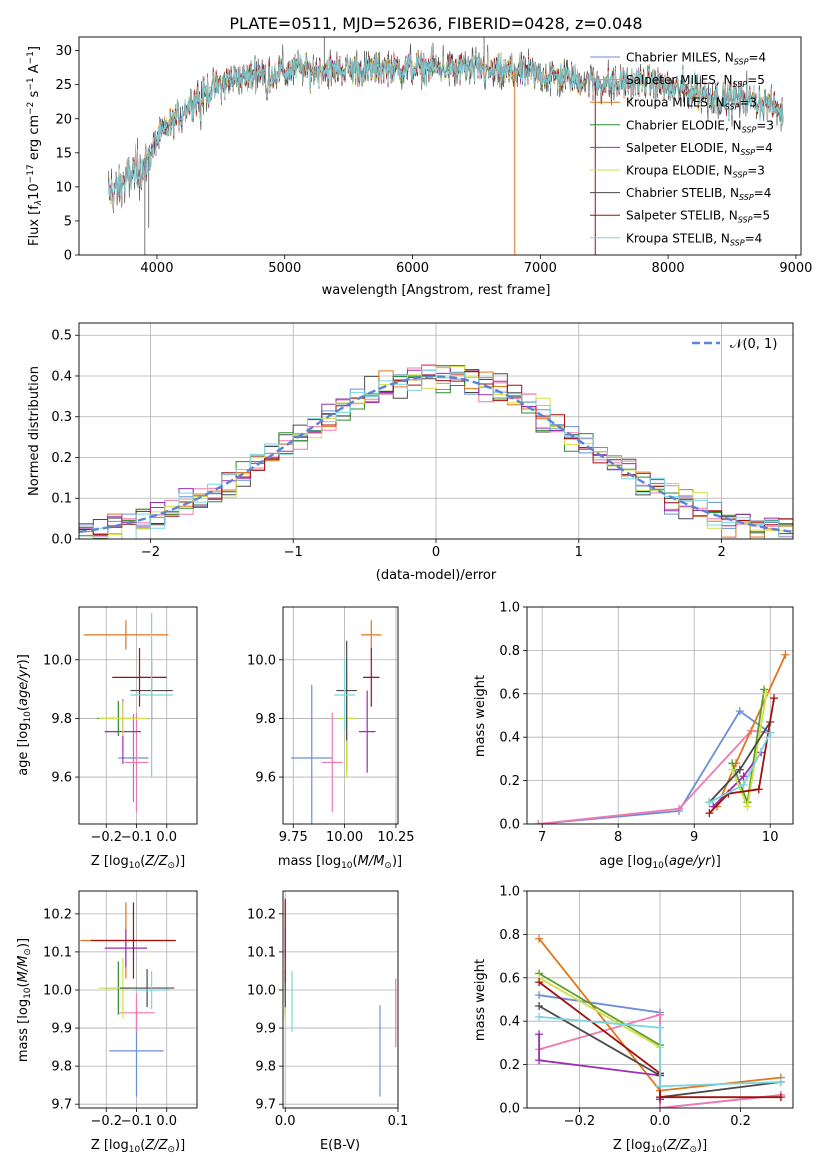 This screenshot has width=819, height=1170. Describe the element at coordinates (446, 128) in the screenshot. I see `spectrum-line` at that location.